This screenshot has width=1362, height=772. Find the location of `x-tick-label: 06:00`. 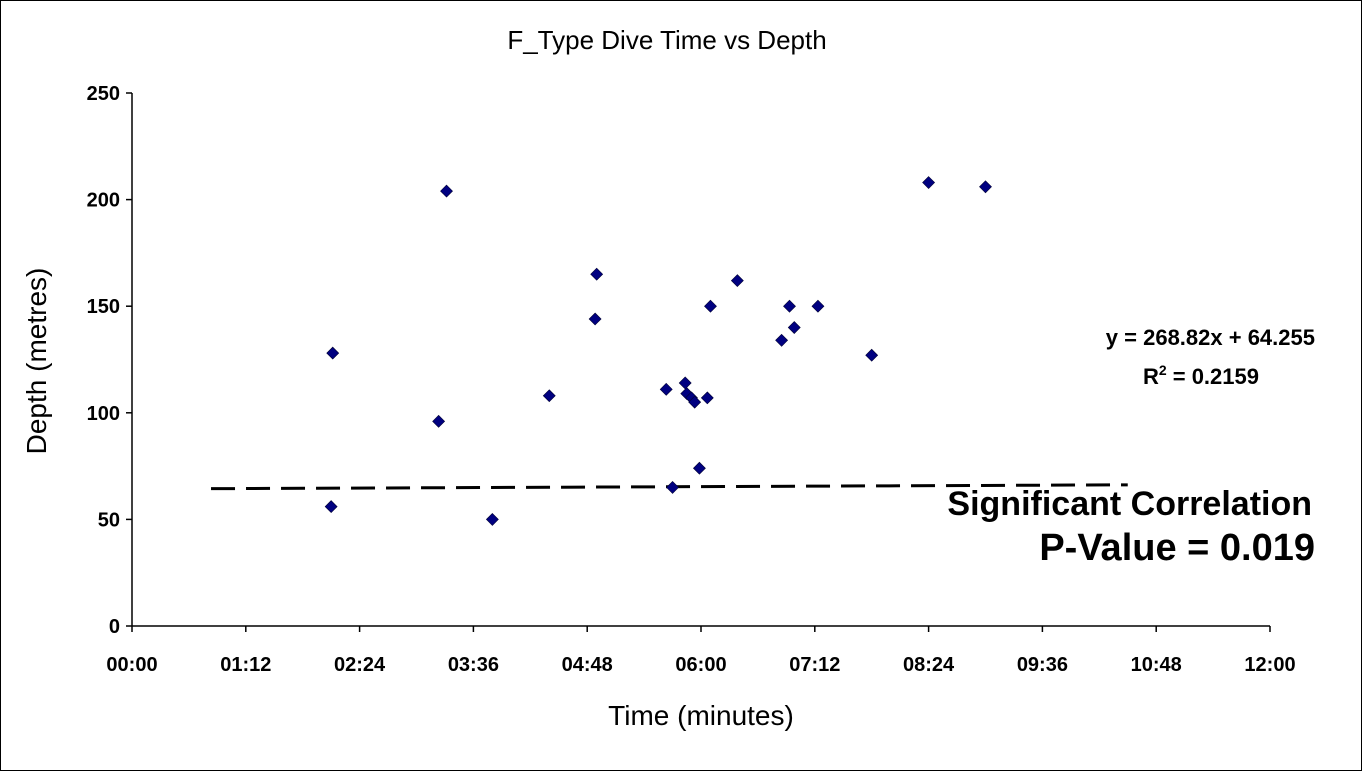

x-tick-label: 06:00 is located at coordinates (700, 665).